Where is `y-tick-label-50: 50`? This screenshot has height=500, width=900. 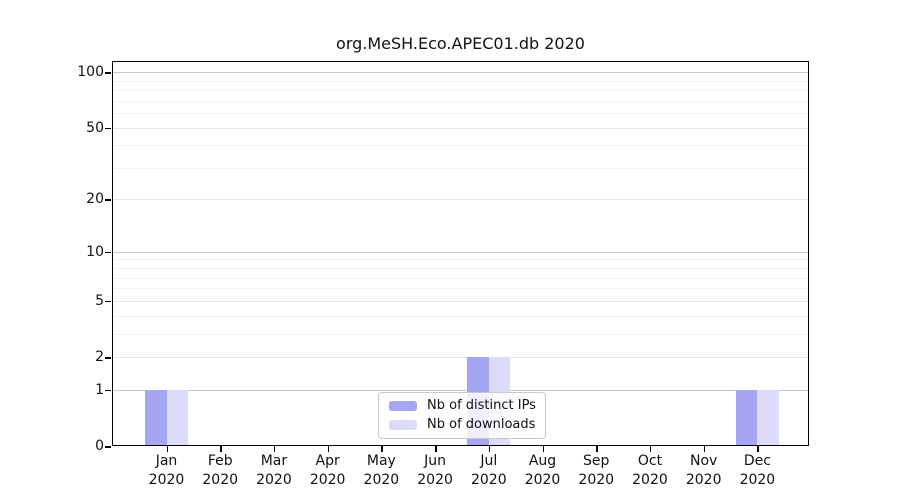
y-tick-label-50: 50 is located at coordinates (95, 127).